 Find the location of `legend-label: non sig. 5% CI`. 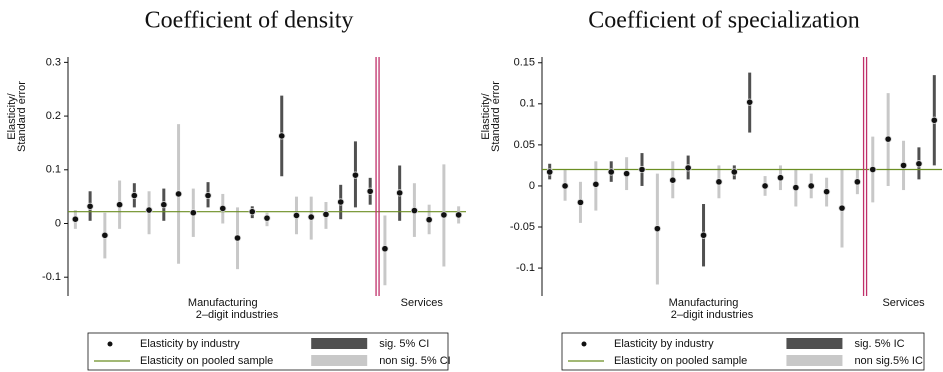

legend-label: non sig. 5% CI is located at coordinates (415, 361).